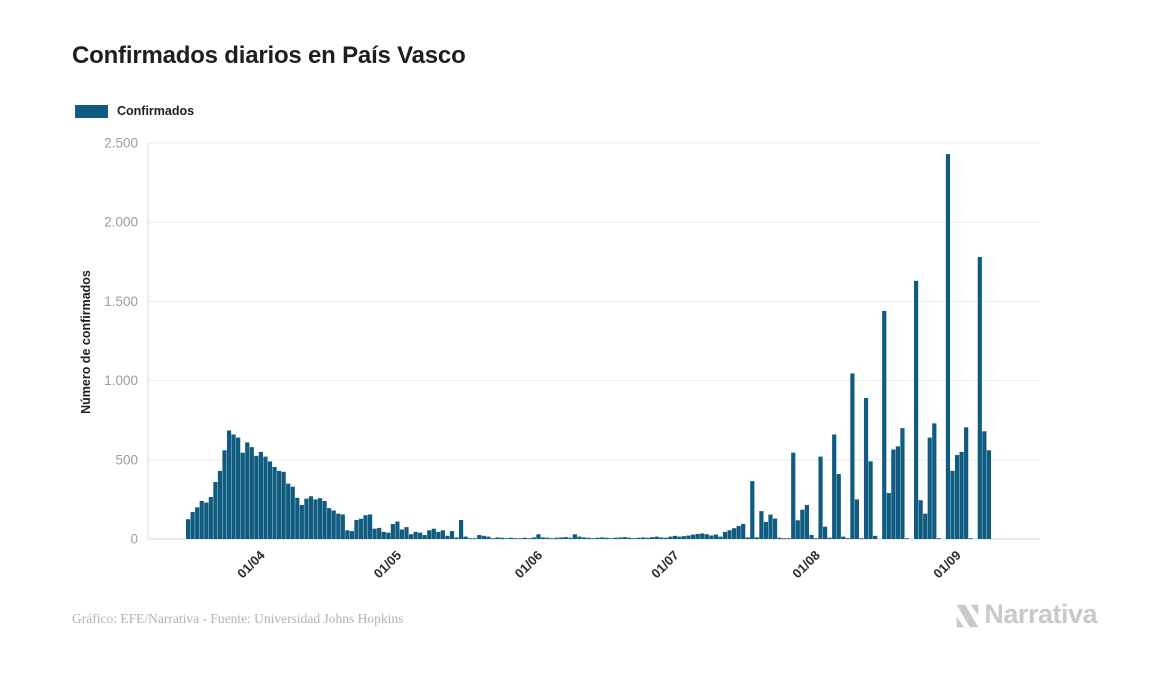  What do you see at coordinates (134, 111) in the screenshot?
I see `chart-legend: Confirmados` at bounding box center [134, 111].